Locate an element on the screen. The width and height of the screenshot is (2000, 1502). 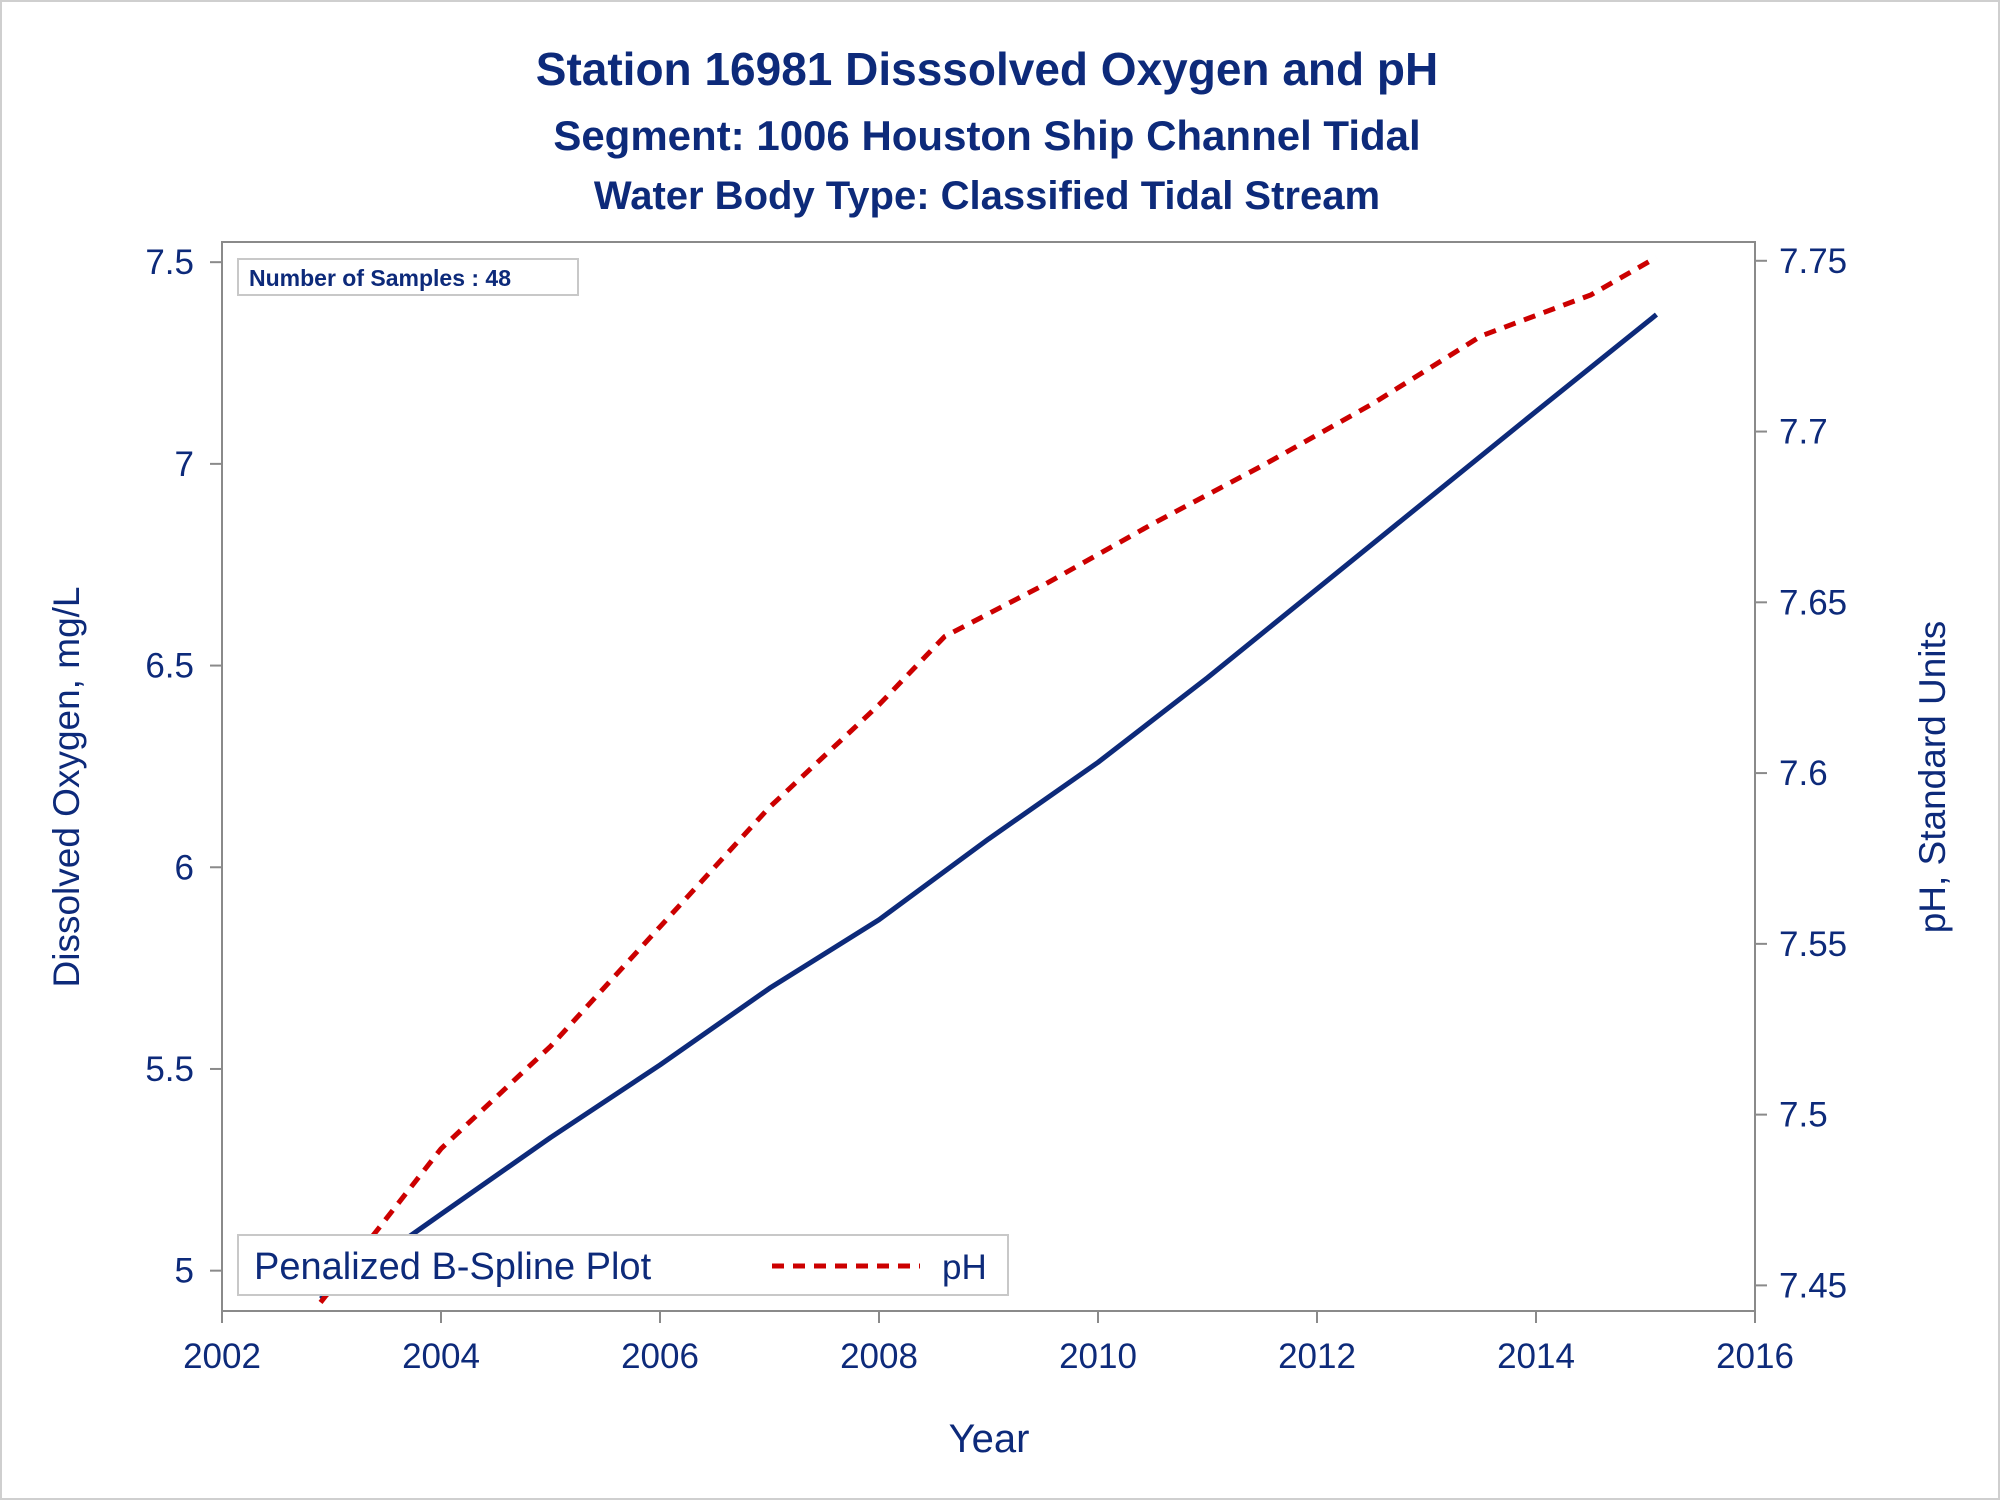
samples-box is located at coordinates (408, 277).